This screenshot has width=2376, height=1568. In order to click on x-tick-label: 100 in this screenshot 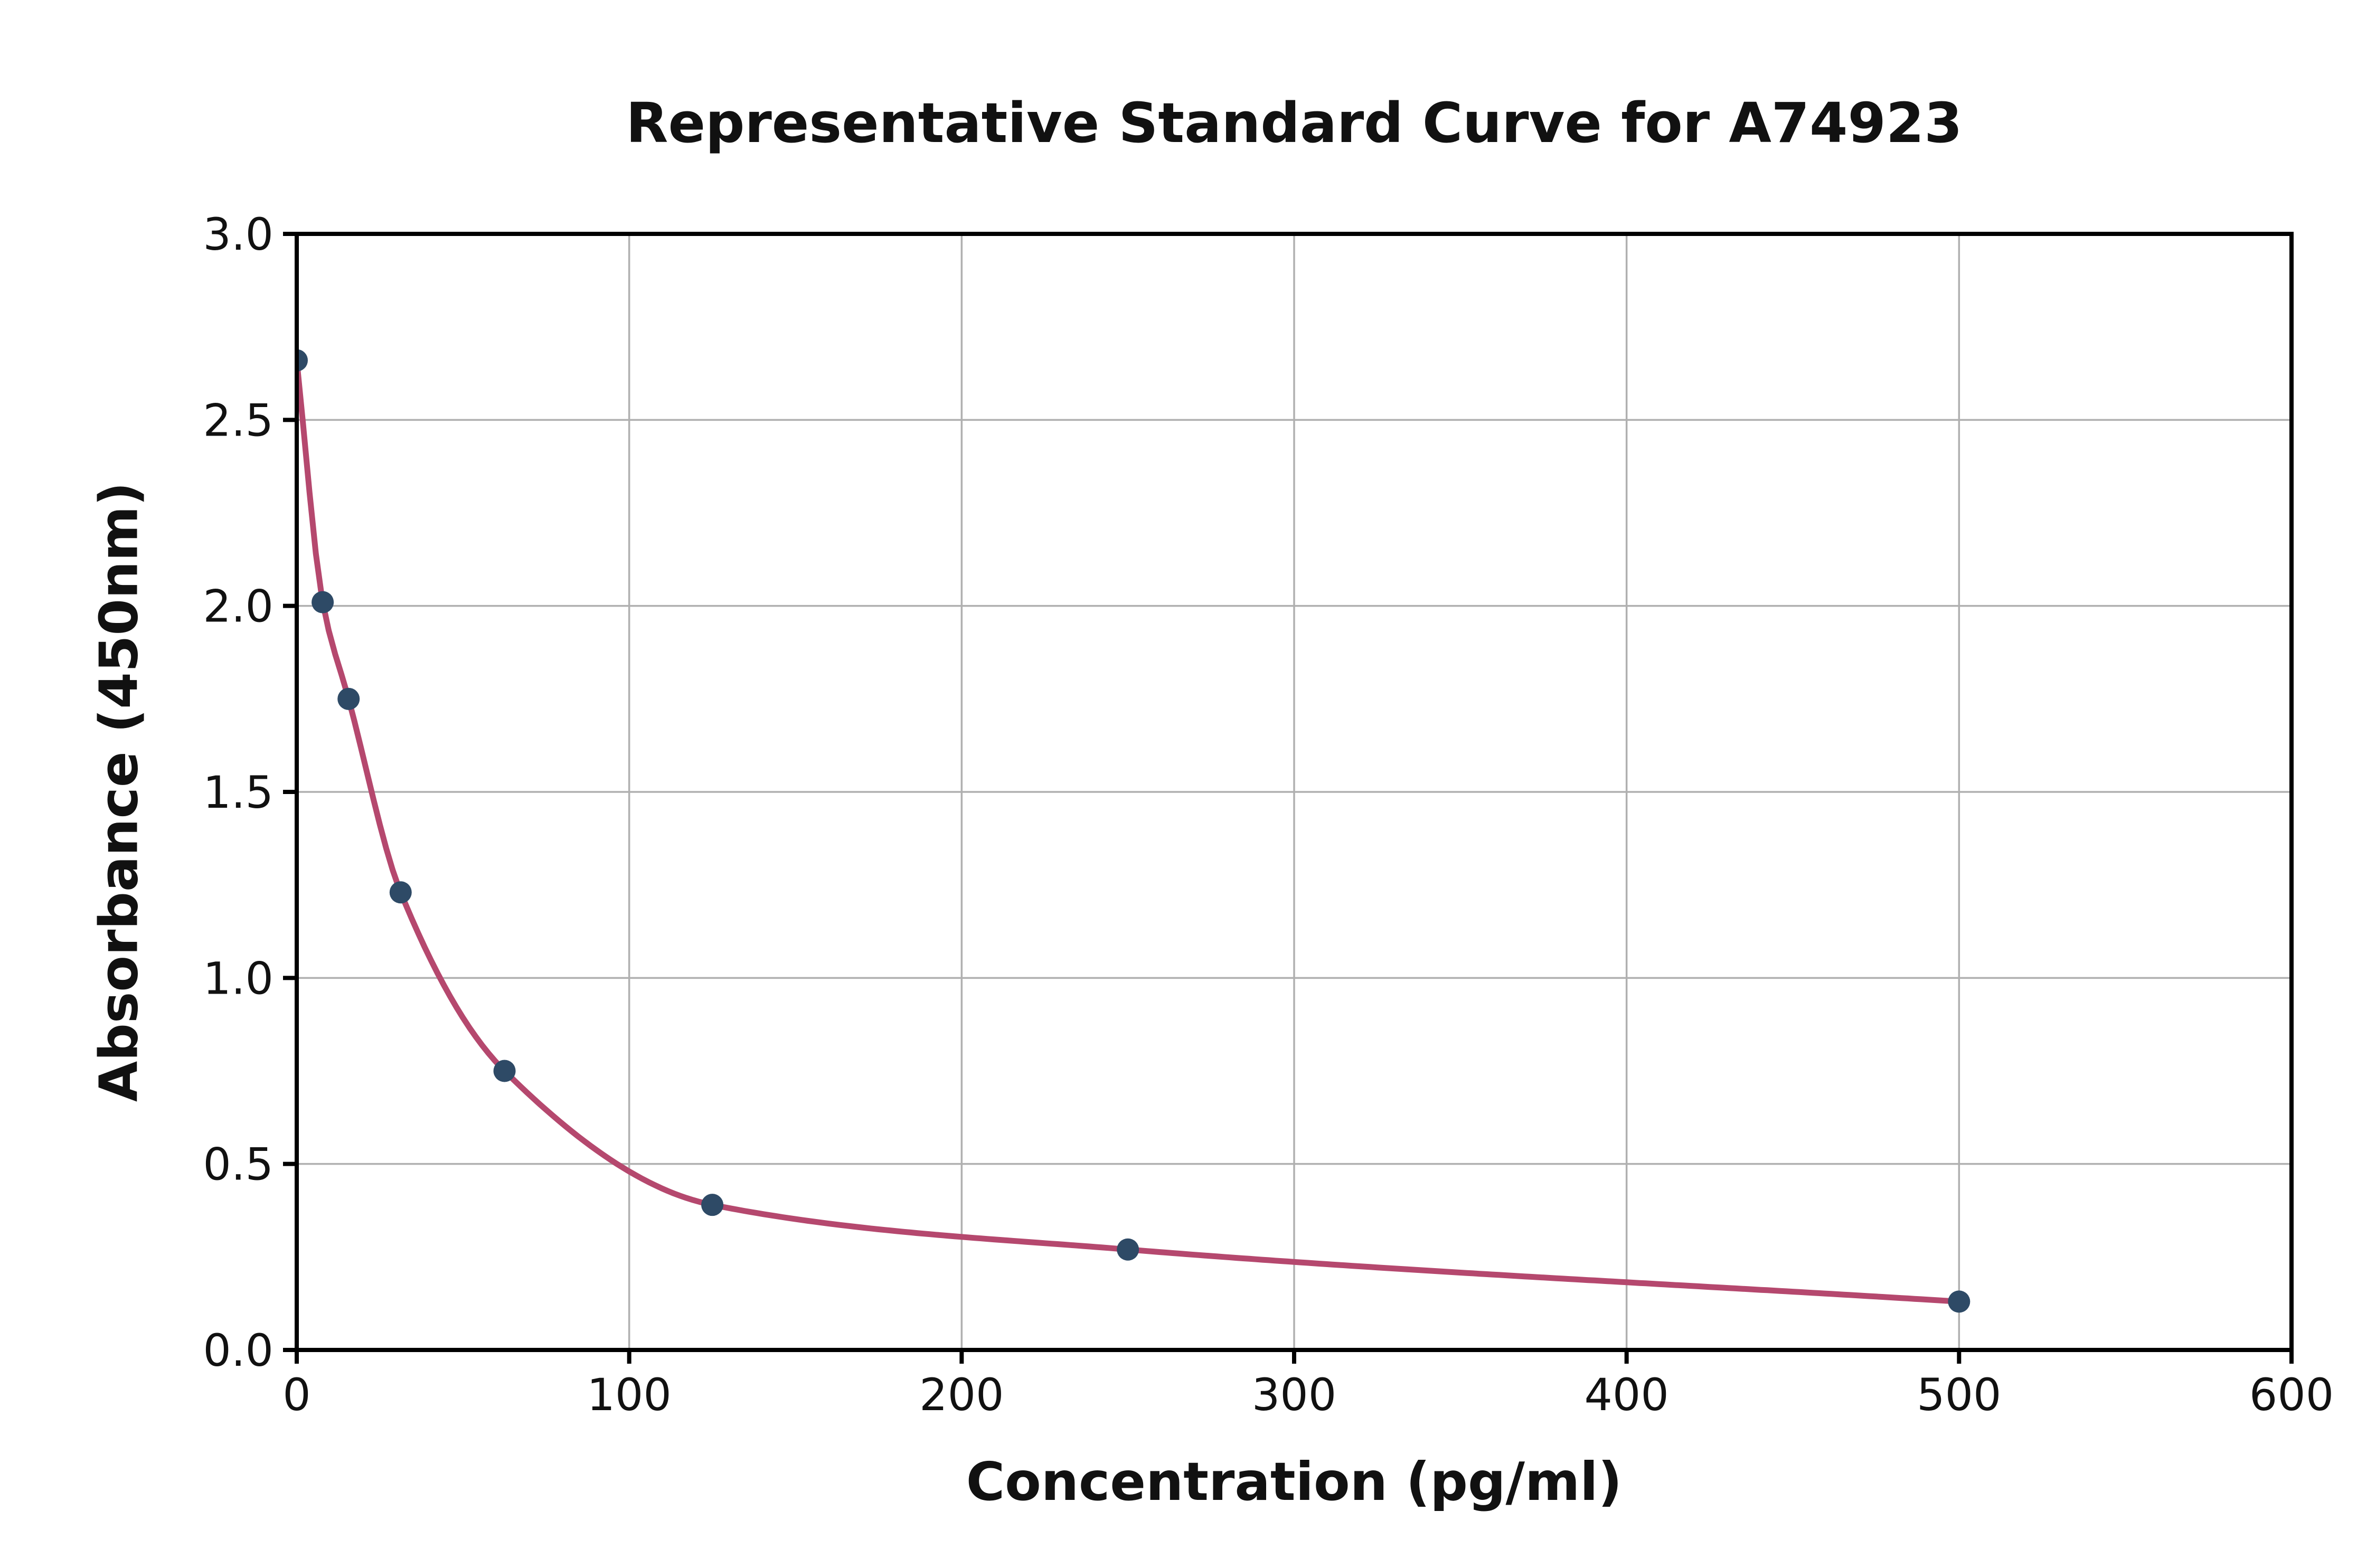, I will do `click(629, 1395)`.